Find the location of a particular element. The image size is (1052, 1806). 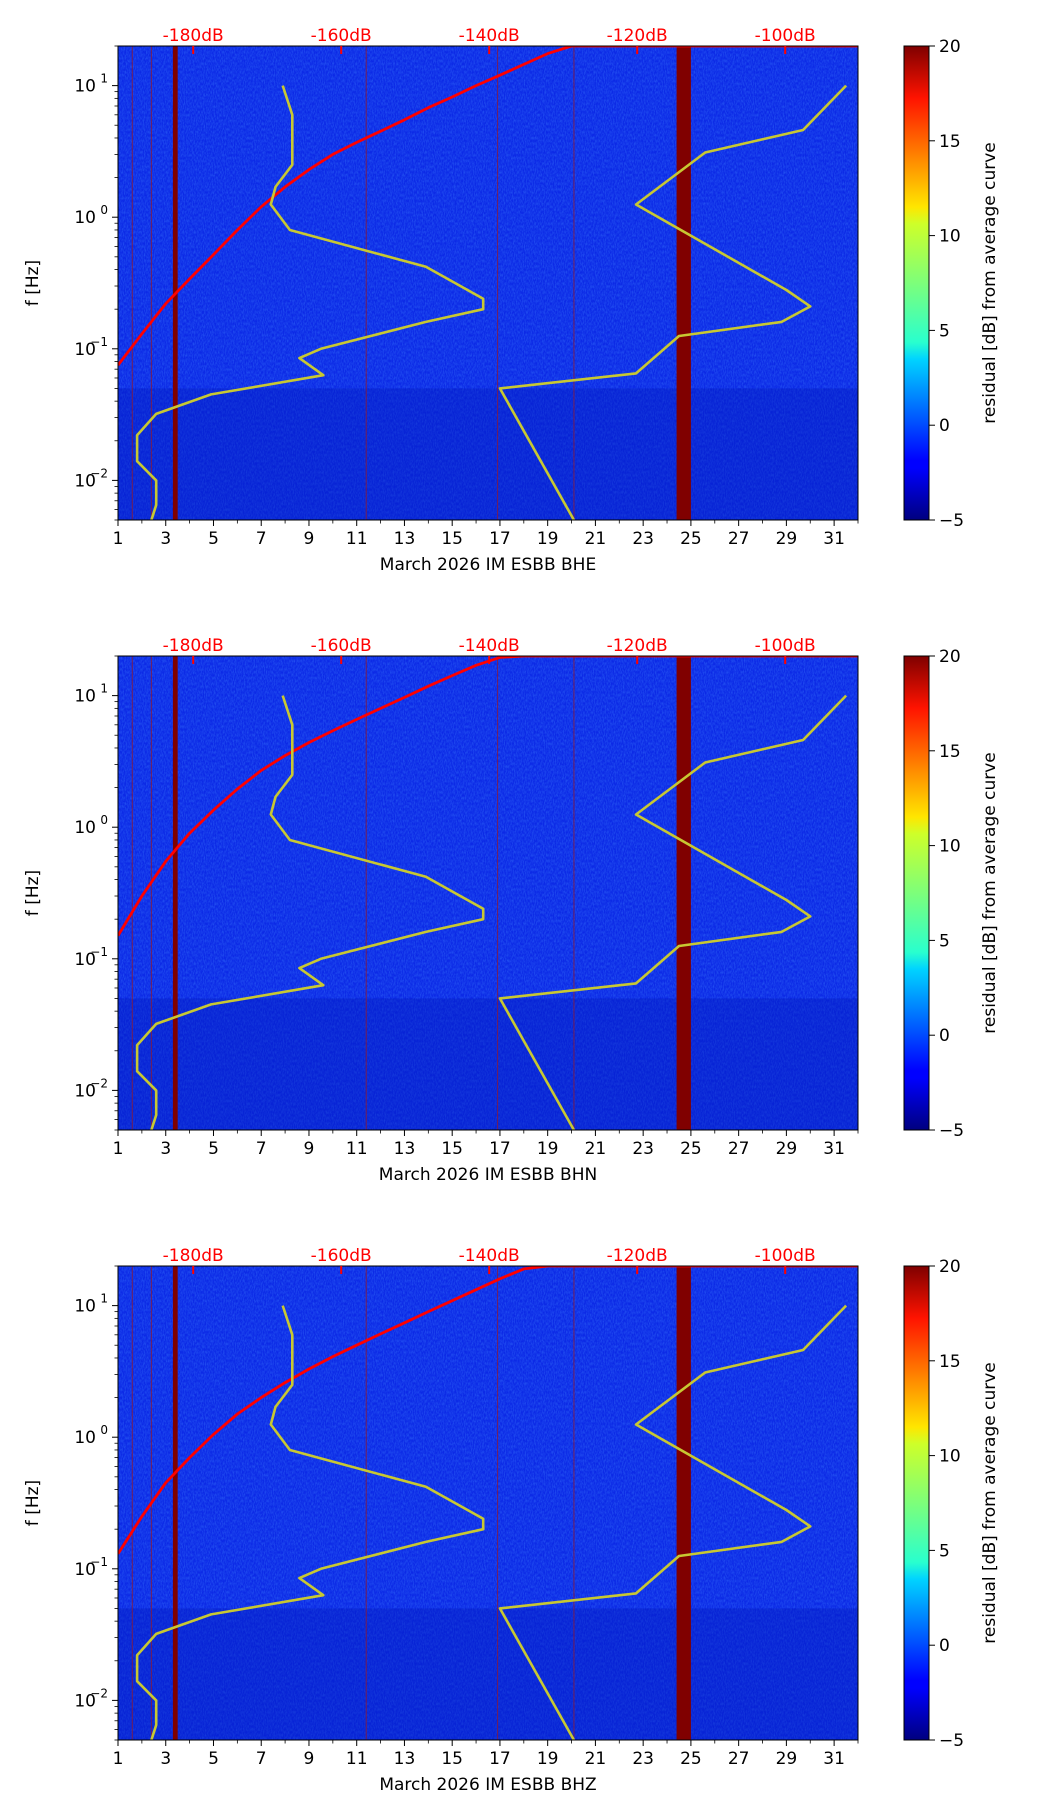

x-tick-label: 29 is located at coordinates (787, 1149).